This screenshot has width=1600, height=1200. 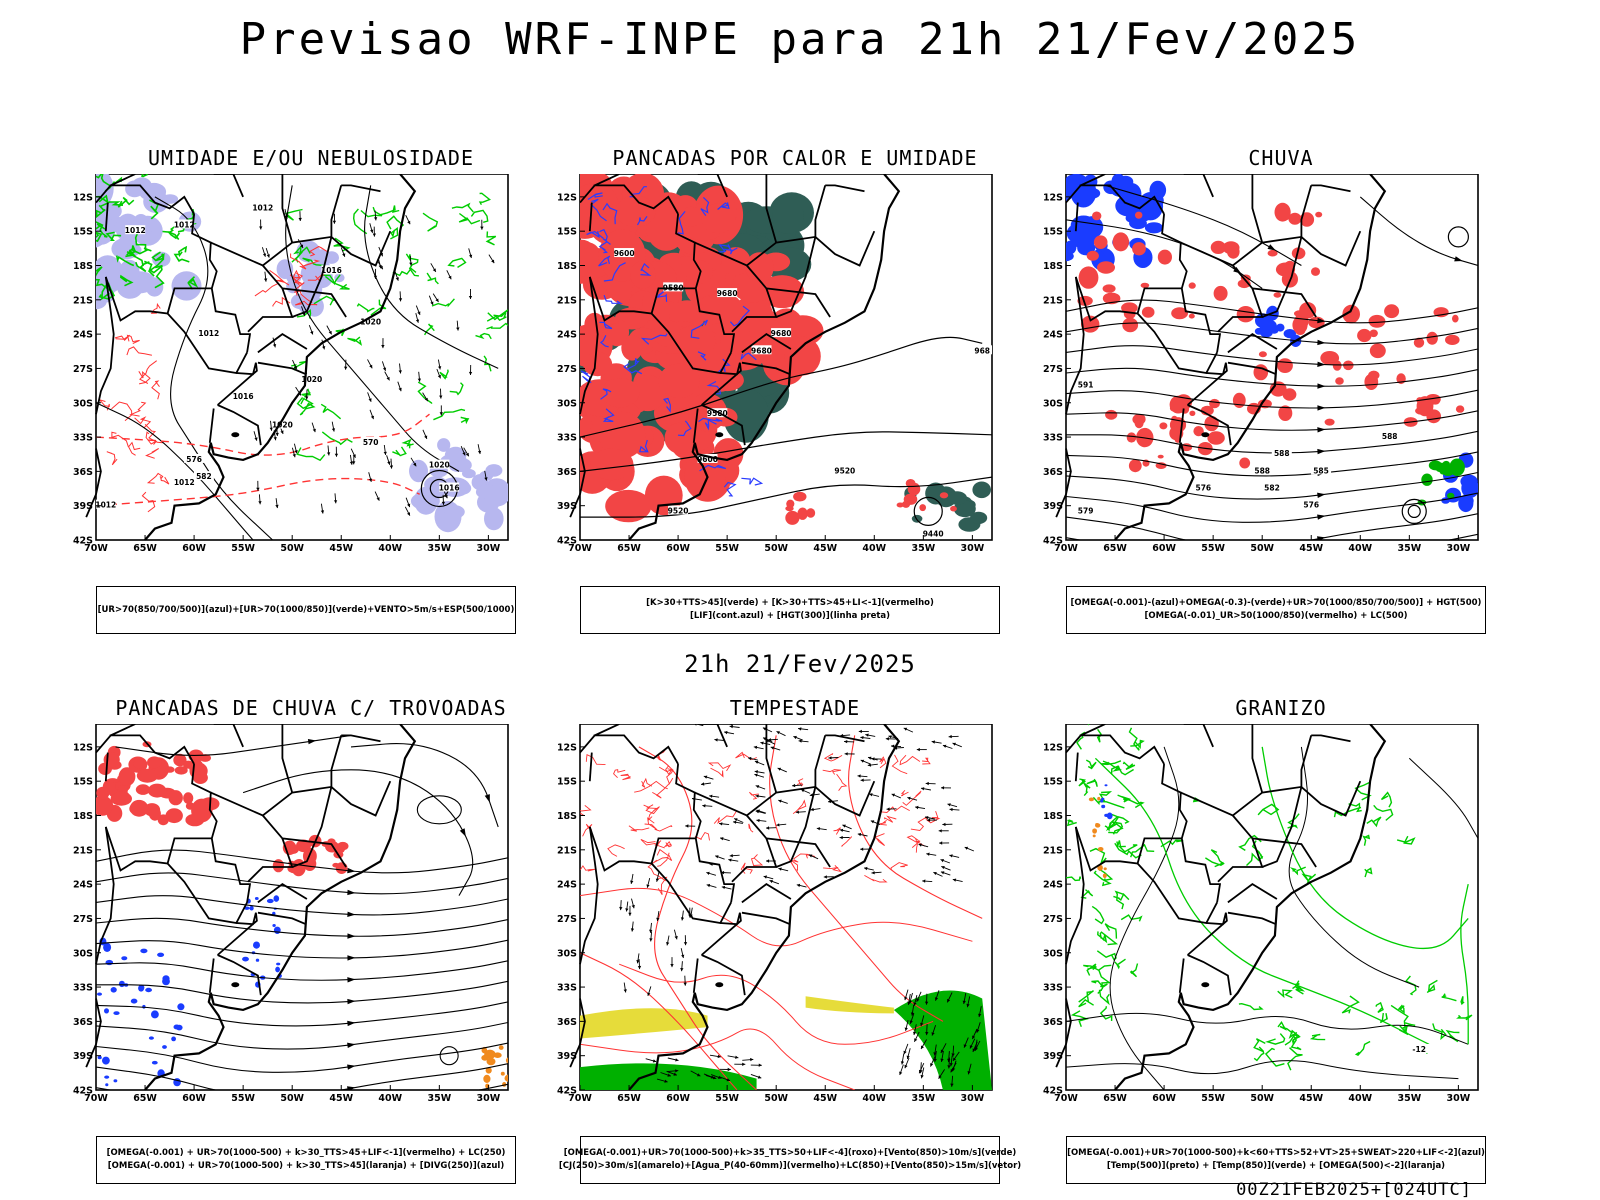 What do you see at coordinates (205, 758) in the screenshot?
I see `thunder-red-fill` at bounding box center [205, 758].